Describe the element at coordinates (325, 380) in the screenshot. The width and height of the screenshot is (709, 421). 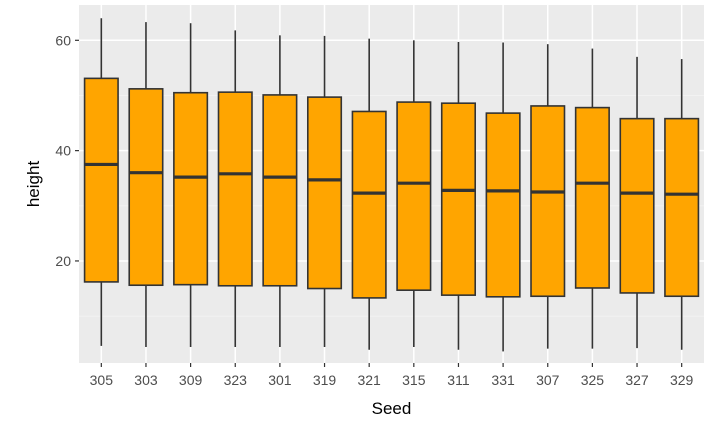
I see `x-tick-label: 319` at that location.